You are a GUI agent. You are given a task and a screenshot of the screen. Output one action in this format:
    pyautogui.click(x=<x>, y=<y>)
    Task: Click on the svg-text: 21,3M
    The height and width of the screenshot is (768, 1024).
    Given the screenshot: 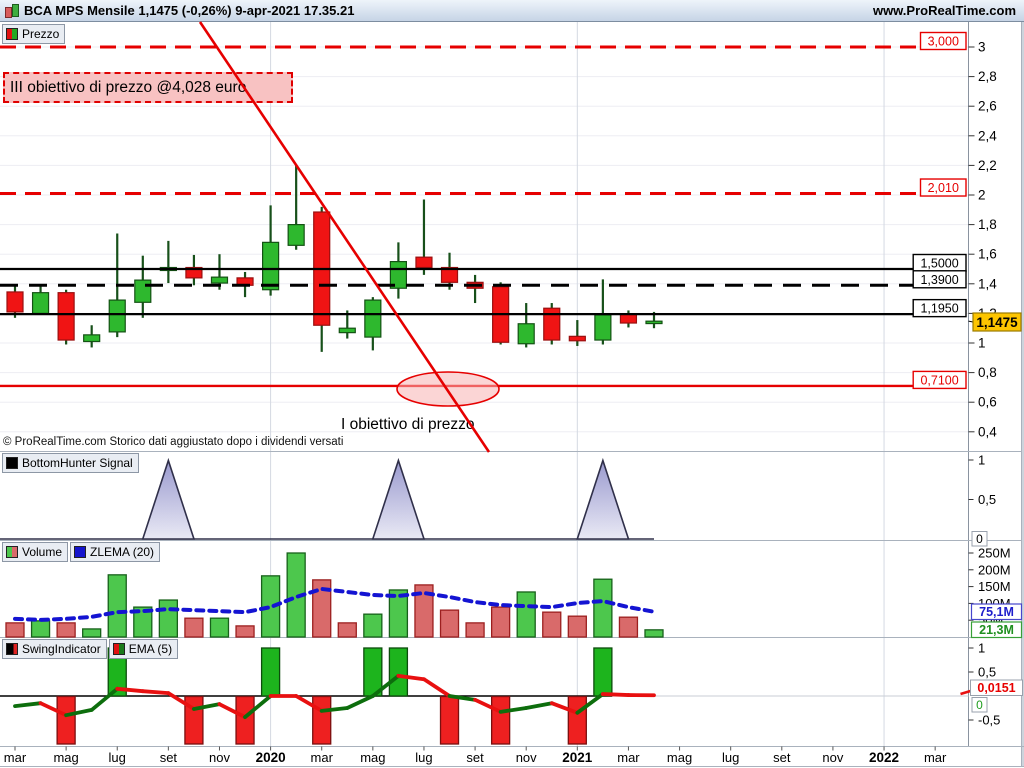 What is the action you would take?
    pyautogui.click(x=996, y=630)
    